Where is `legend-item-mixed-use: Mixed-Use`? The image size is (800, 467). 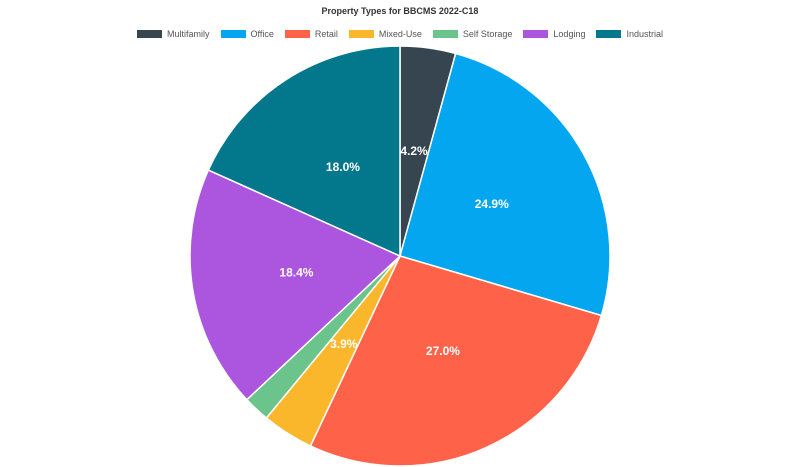 legend-item-mixed-use: Mixed-Use is located at coordinates (385, 34).